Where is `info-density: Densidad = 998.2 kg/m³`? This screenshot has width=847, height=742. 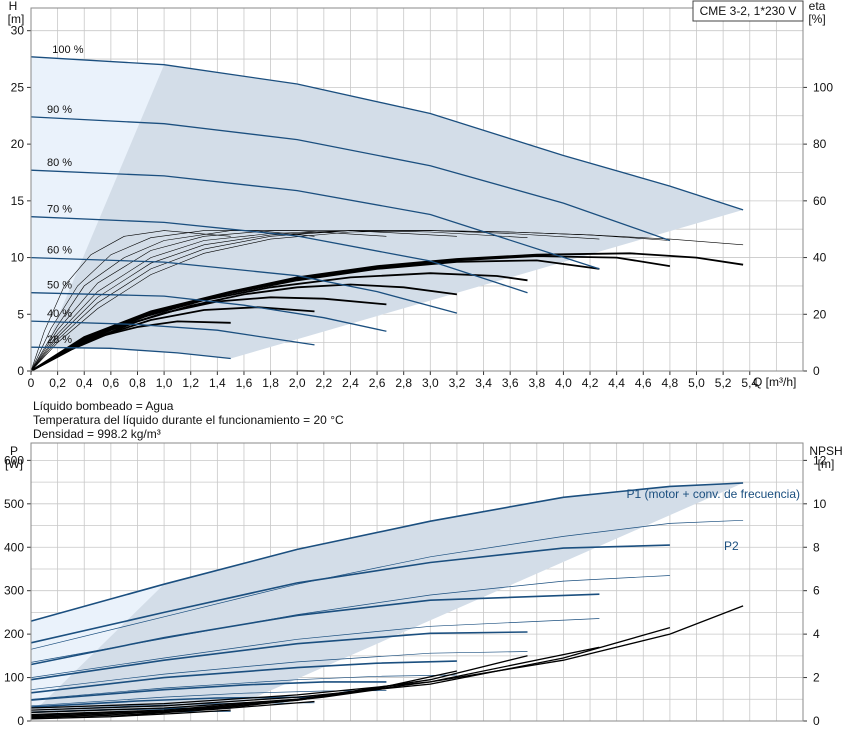 info-density: Densidad = 998.2 kg/m³ is located at coordinates (97, 434).